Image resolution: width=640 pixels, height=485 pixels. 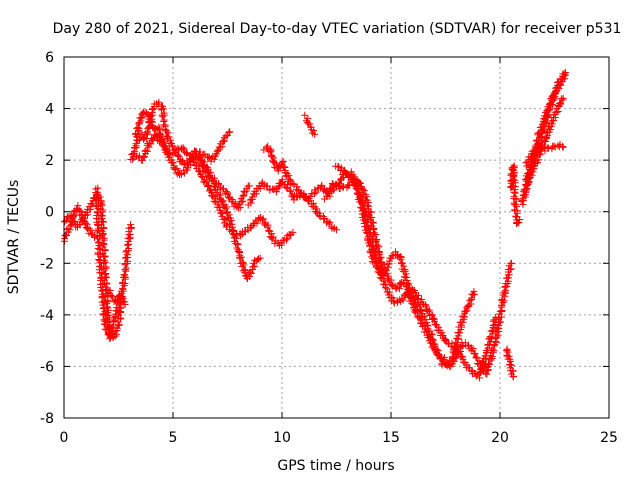 What do you see at coordinates (500, 438) in the screenshot?
I see `x-tick-label: 20` at bounding box center [500, 438].